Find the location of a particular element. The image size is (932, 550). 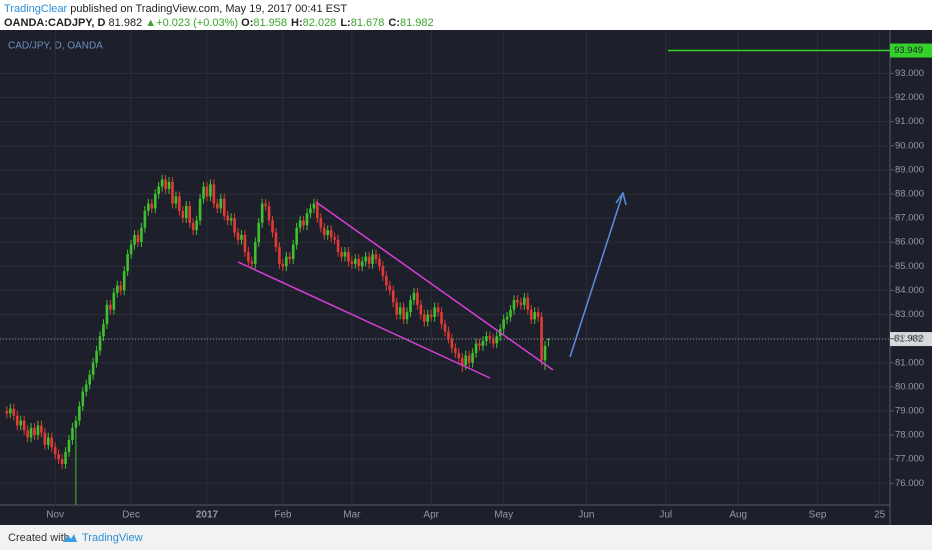

arrow: ▲ is located at coordinates (151, 23).